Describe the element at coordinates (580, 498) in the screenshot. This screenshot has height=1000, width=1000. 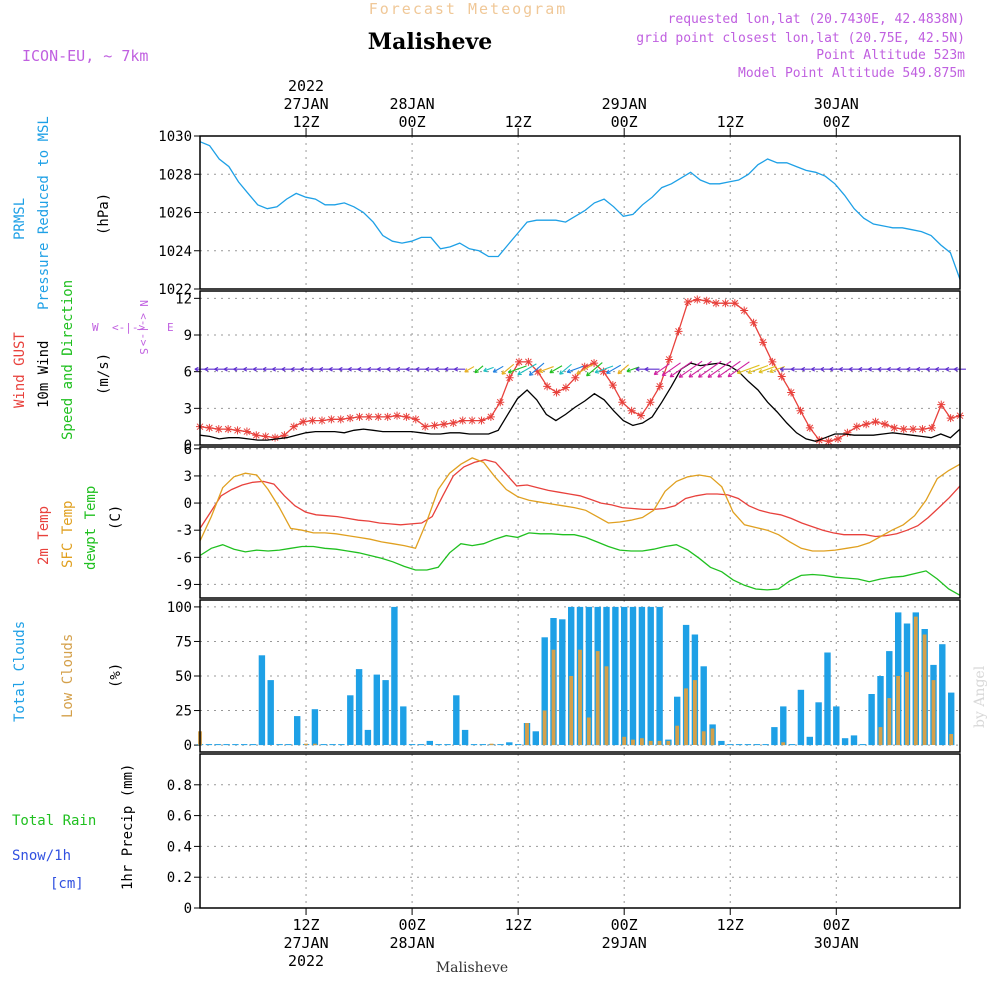
I see `temp2m-line` at that location.